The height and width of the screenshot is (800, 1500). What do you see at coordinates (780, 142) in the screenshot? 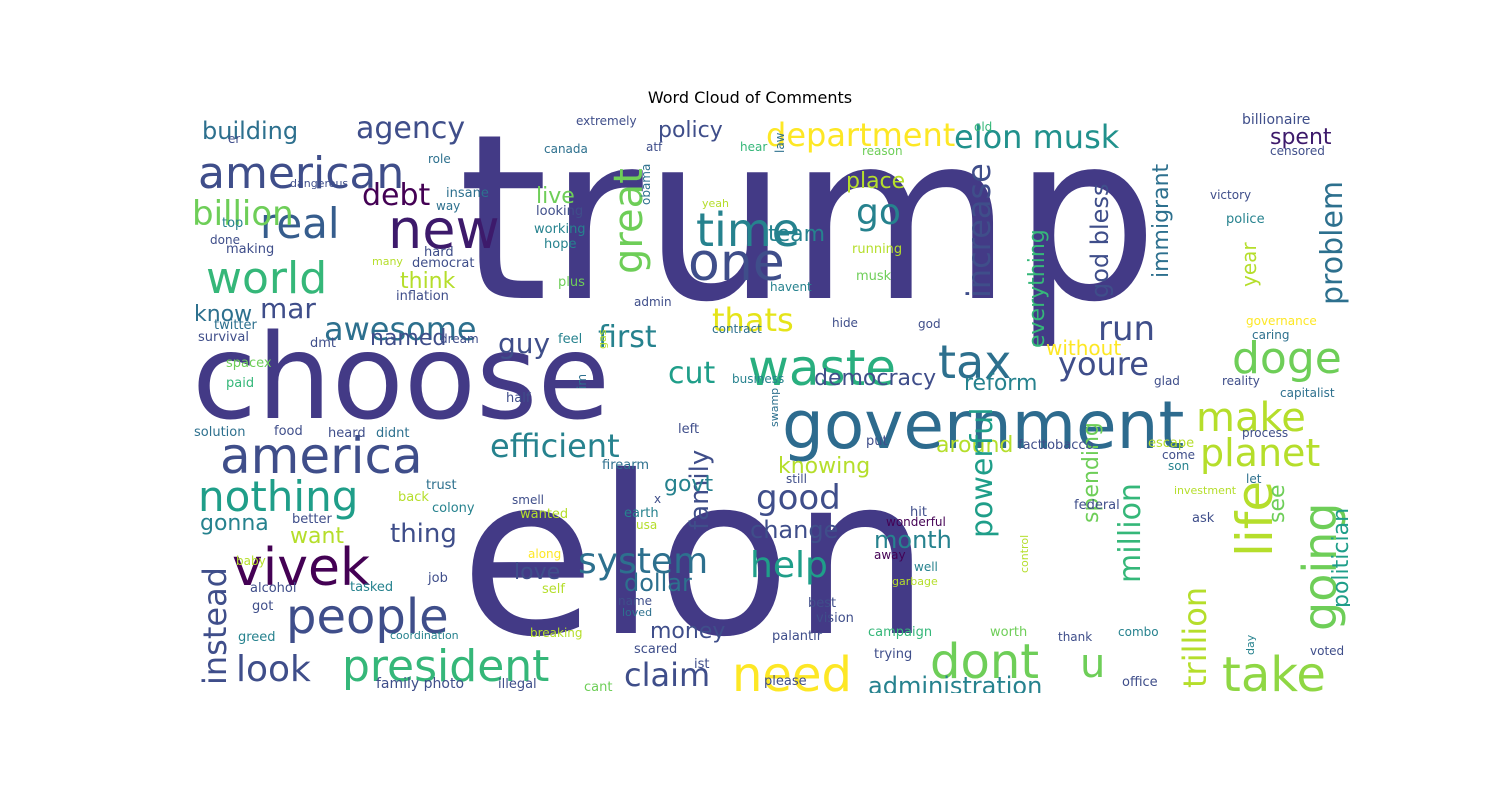
I see `word-law: law` at bounding box center [780, 142].